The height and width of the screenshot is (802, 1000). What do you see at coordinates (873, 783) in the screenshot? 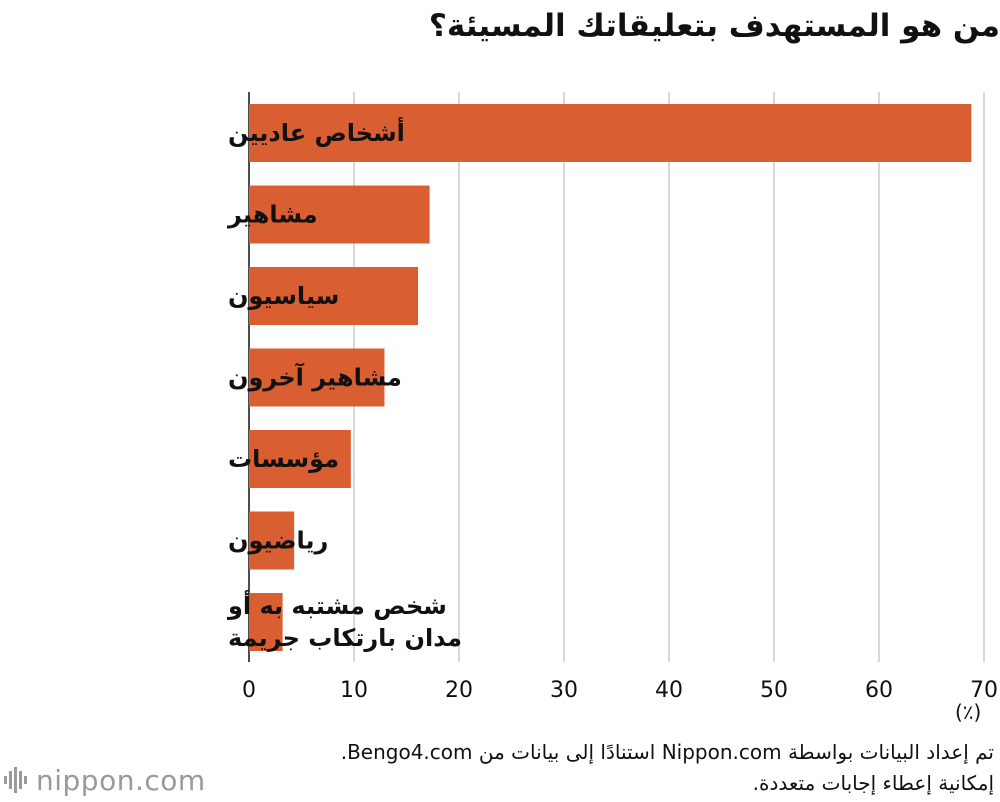
I see `multiple-answers-note: إمكانية إعطاء إجابات متعددة.` at bounding box center [873, 783].